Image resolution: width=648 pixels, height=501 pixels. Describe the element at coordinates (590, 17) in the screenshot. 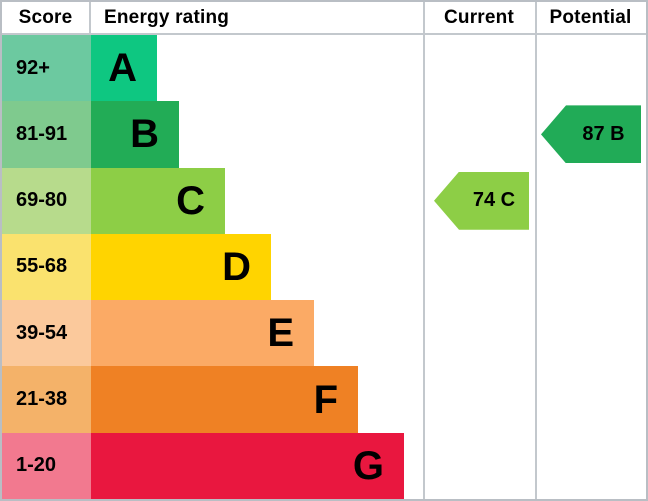

I see `header-potential: Potential` at that location.